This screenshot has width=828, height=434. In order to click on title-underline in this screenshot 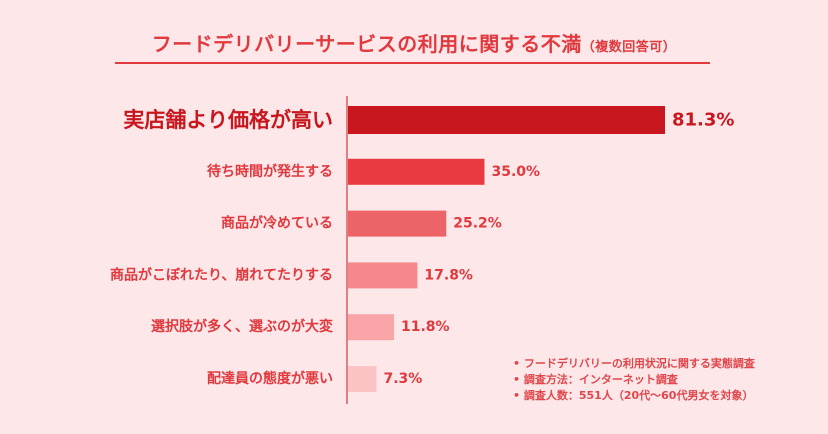, I will do `click(412, 63)`.